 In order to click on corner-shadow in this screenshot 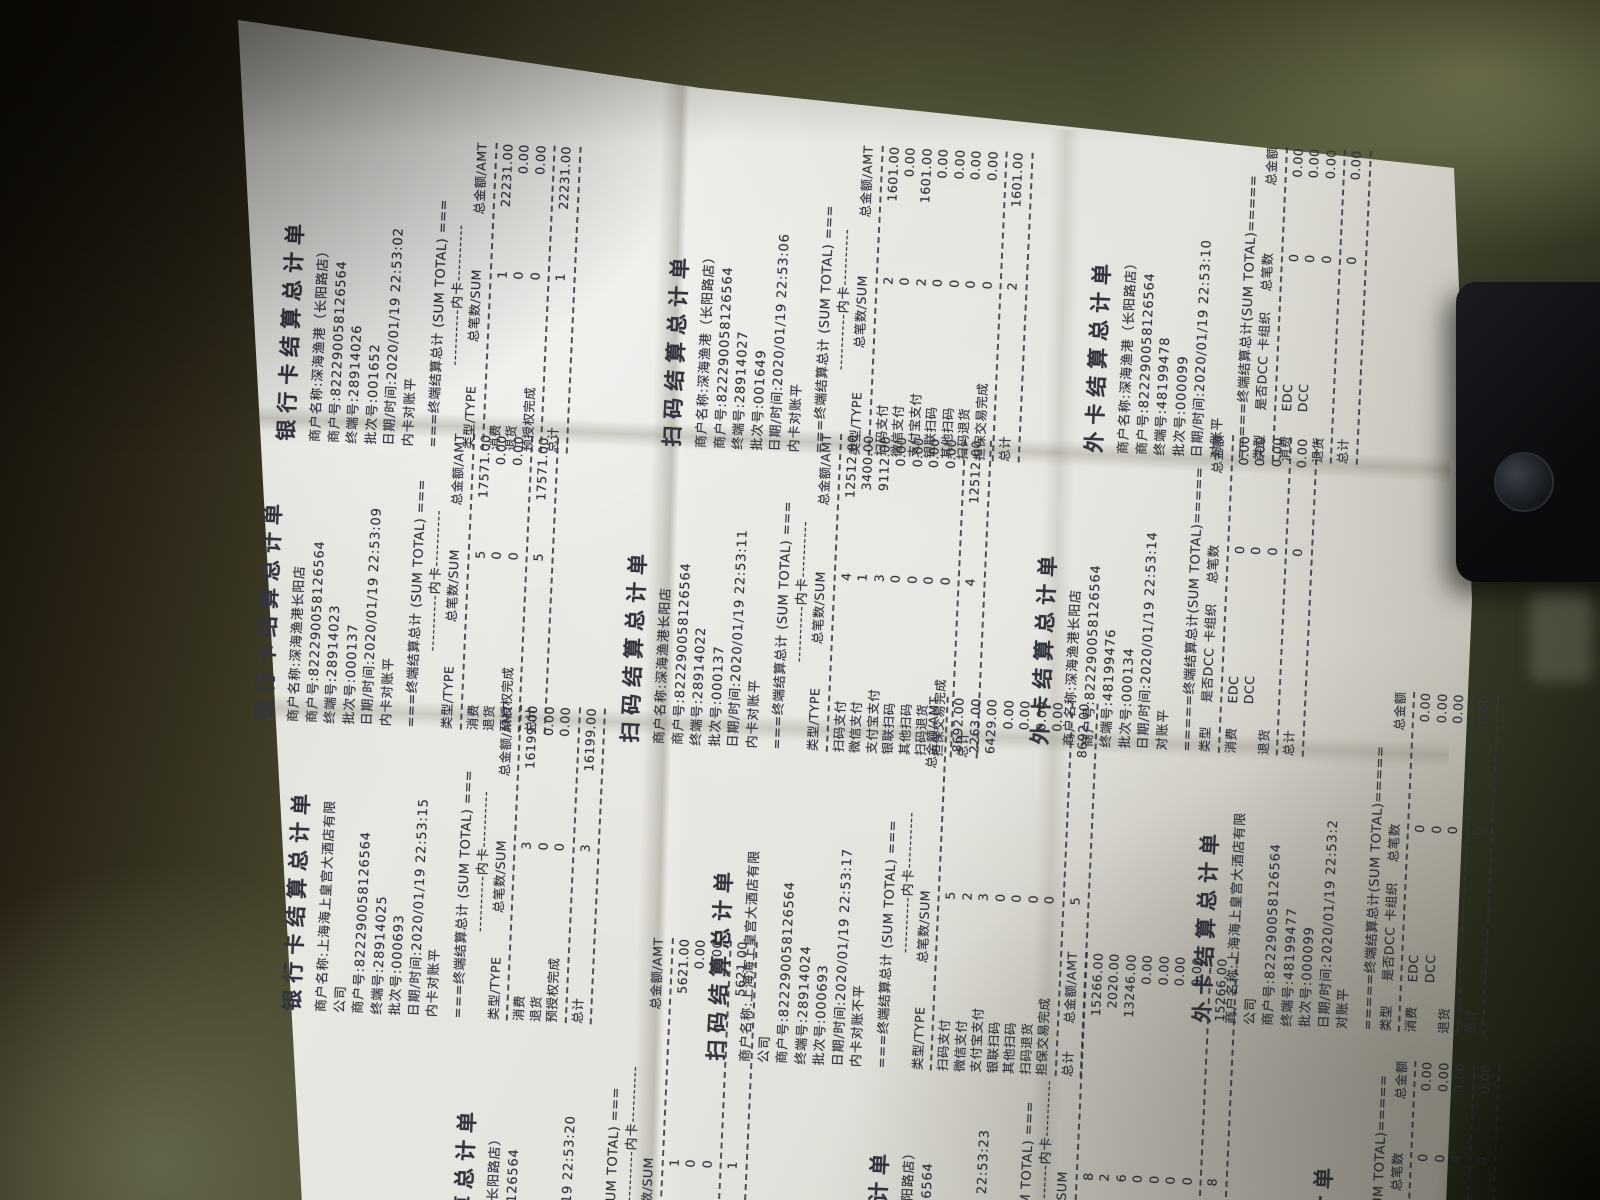, I will do `click(1470, 1070)`.